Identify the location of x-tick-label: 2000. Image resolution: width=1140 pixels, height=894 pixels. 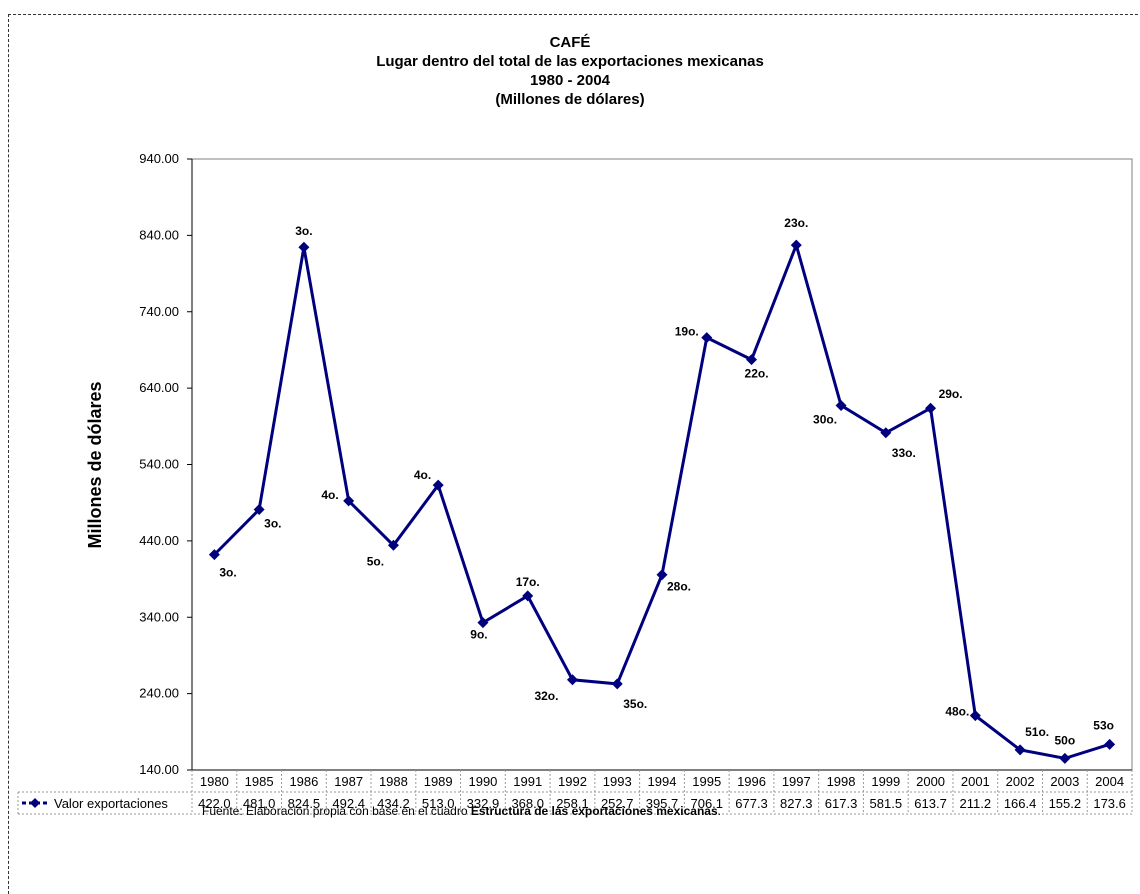
(930, 781).